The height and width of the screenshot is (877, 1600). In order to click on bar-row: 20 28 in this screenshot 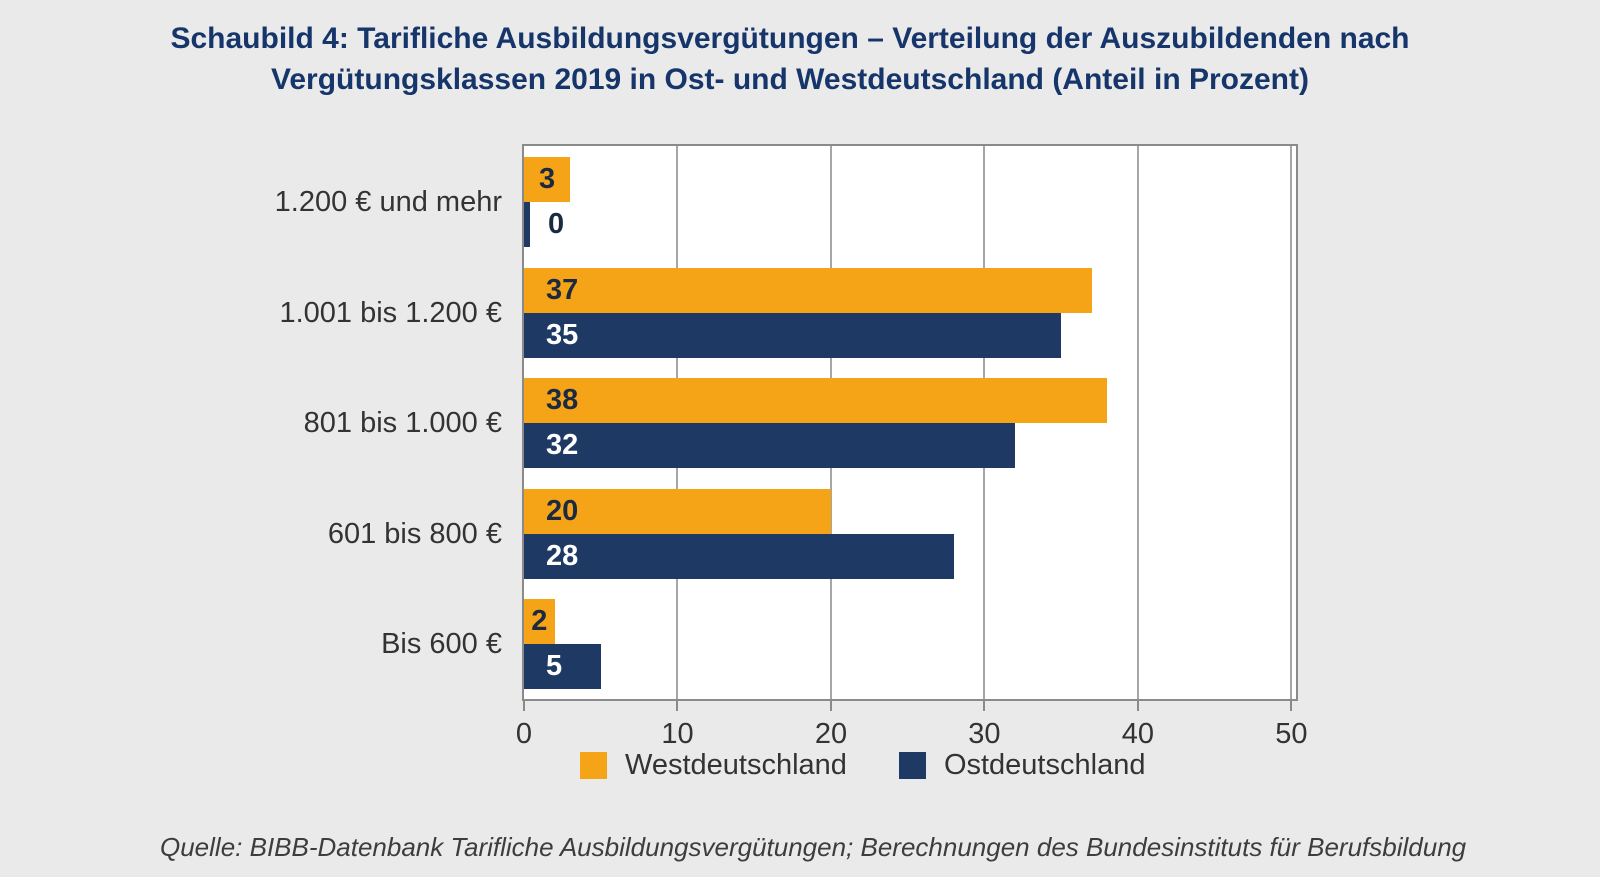, I will do `click(910, 533)`.